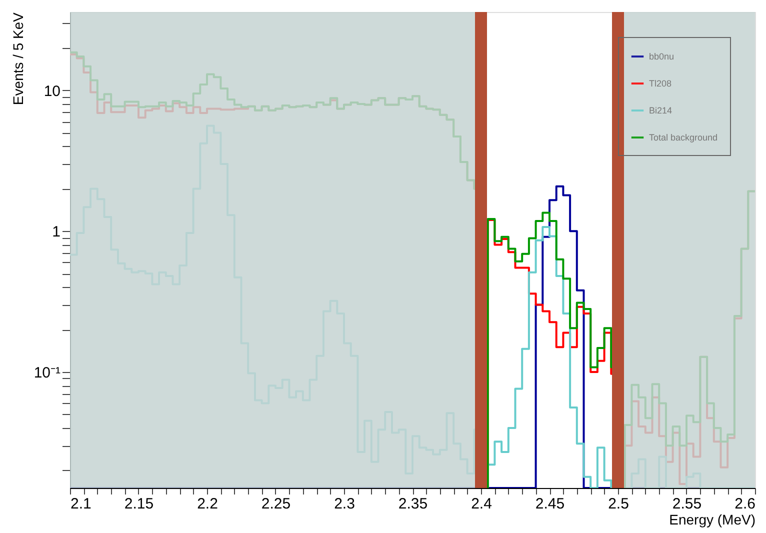 This screenshot has height=533, width=766. What do you see at coordinates (687, 504) in the screenshot?
I see `x-tick-label: 2.55` at bounding box center [687, 504].